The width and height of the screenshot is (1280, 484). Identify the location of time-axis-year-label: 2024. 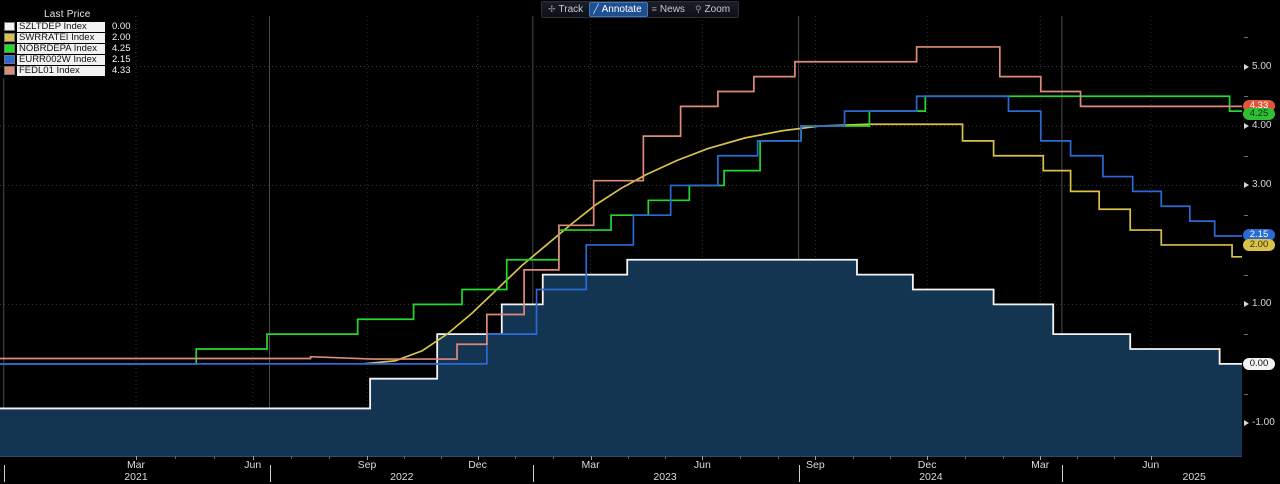
(931, 477).